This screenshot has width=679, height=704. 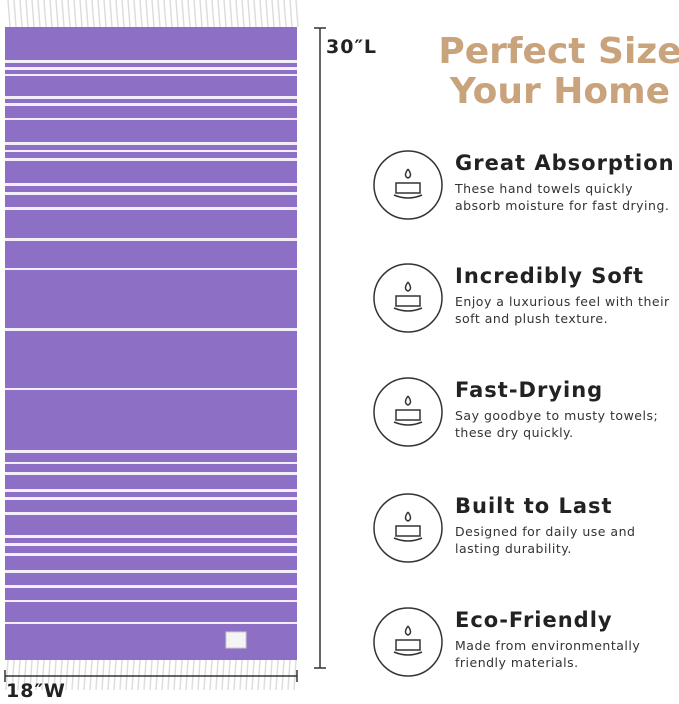 I want to click on feature-title: Incredibly Soft, so click(x=549, y=276).